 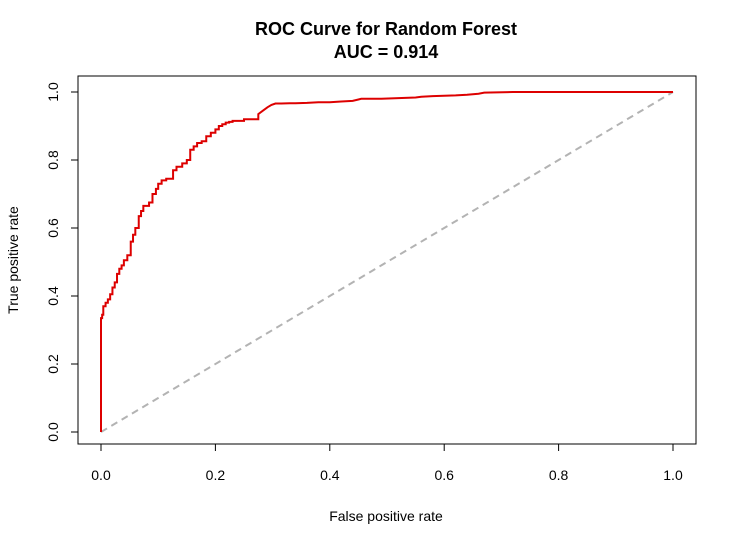 What do you see at coordinates (216, 475) in the screenshot?
I see `x-tick-label: 0.2` at bounding box center [216, 475].